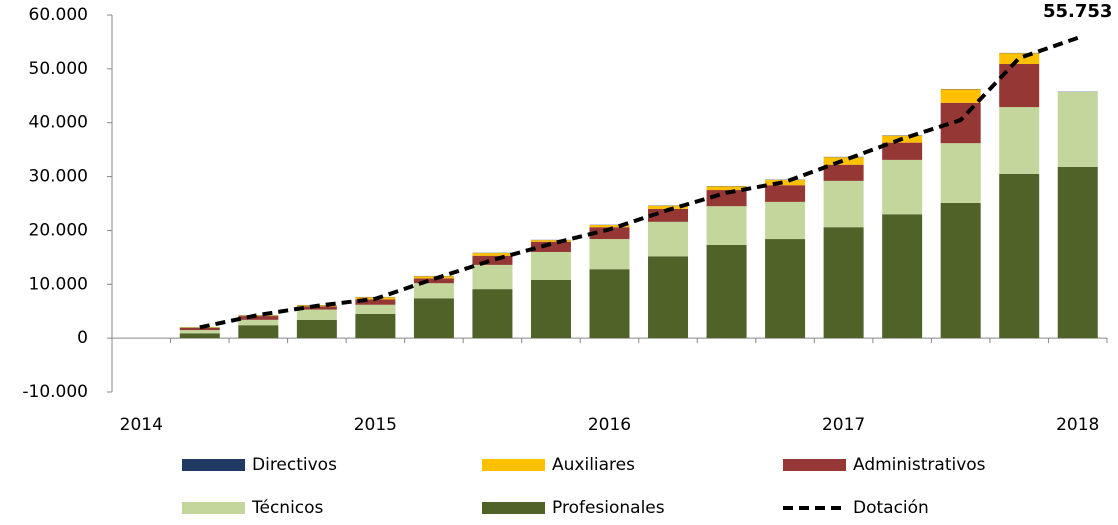 The height and width of the screenshot is (525, 1118). I want to click on y-tick-label: 30.000, so click(58, 177).